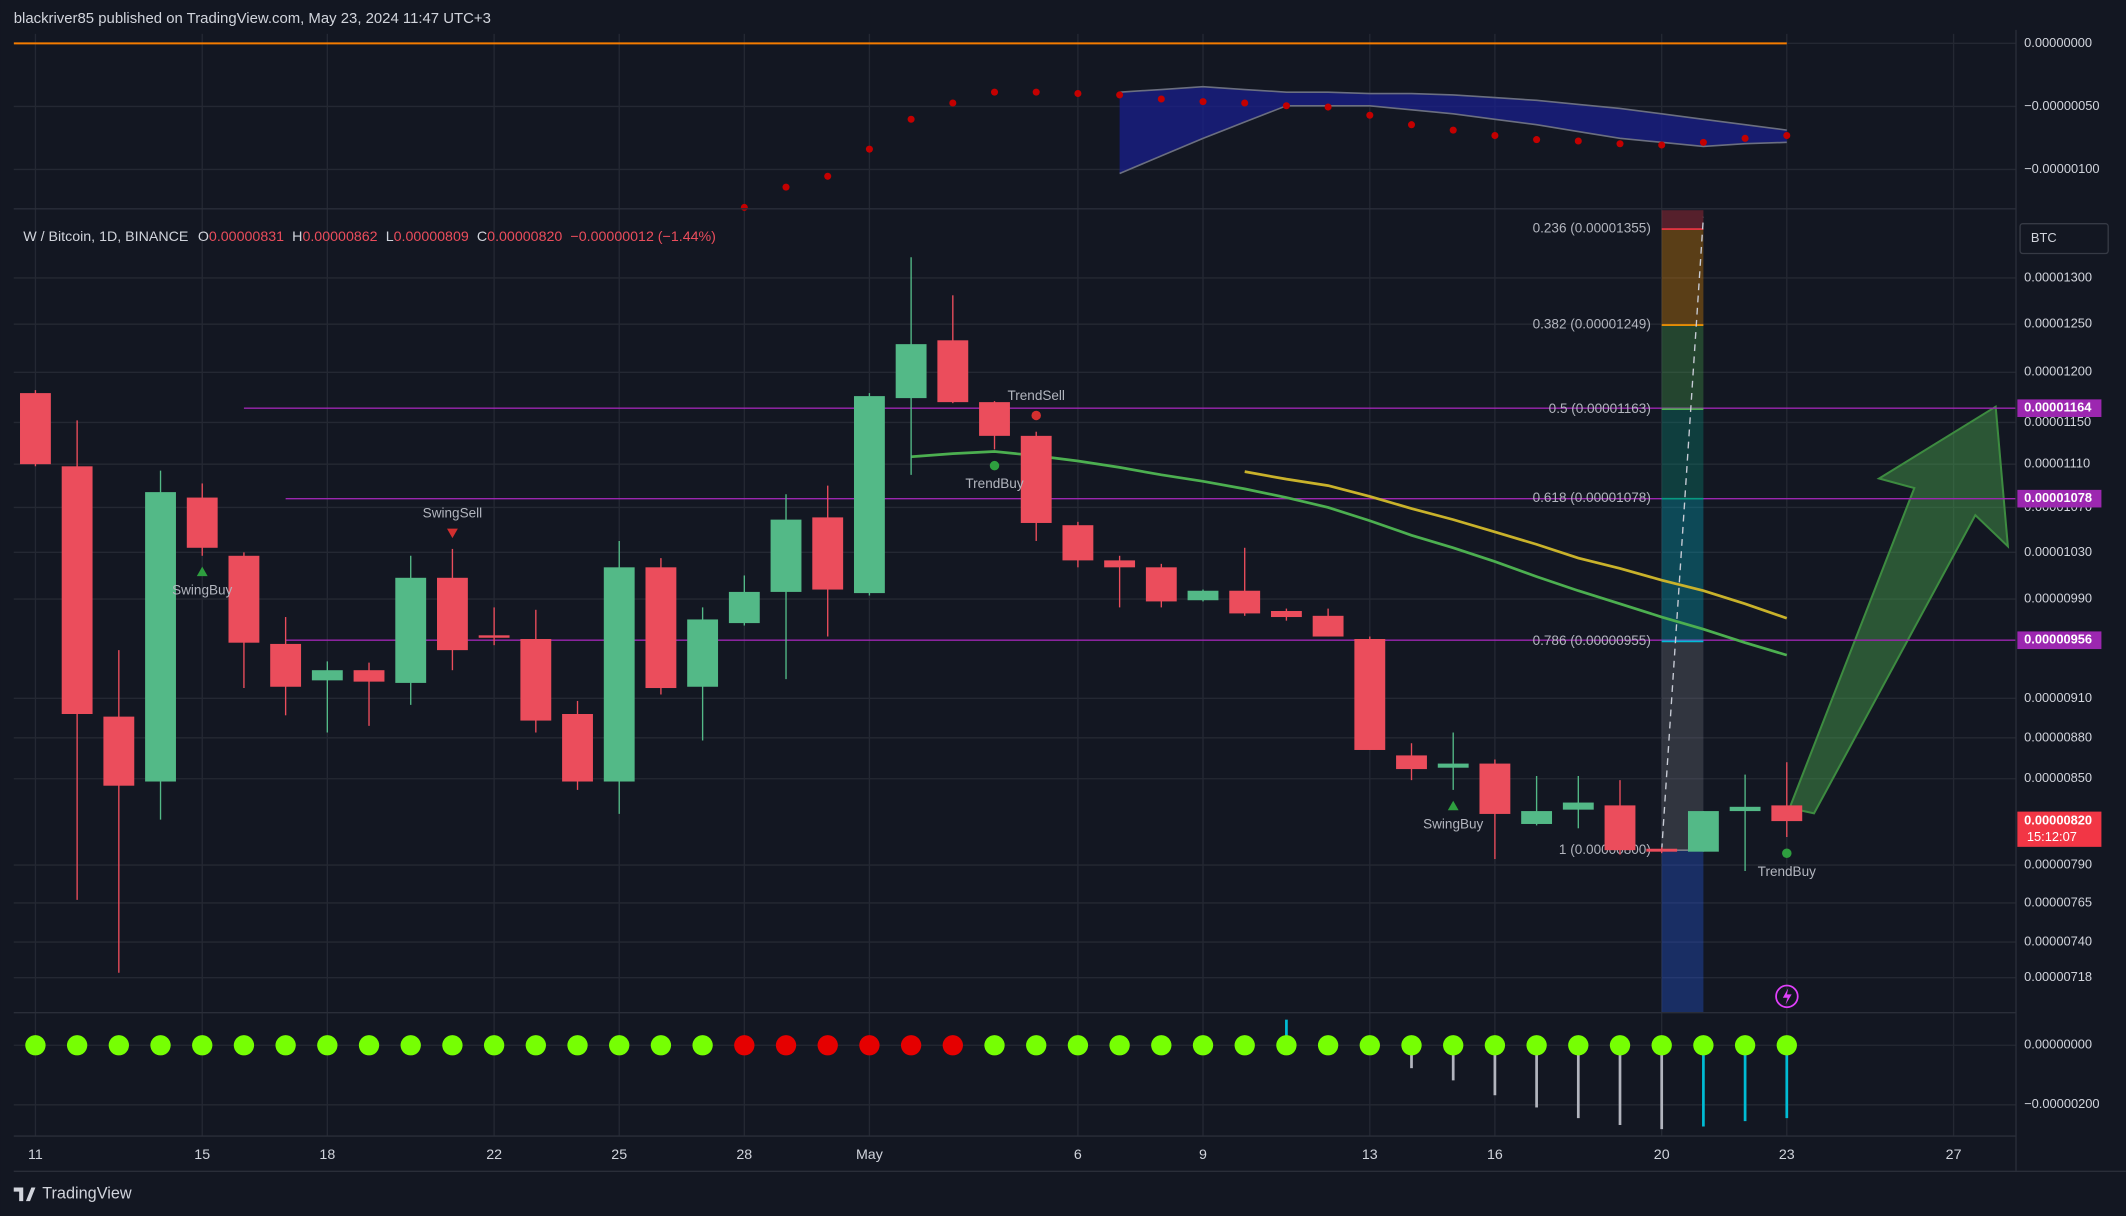 Image resolution: width=2126 pixels, height=1216 pixels. Describe the element at coordinates (619, 1155) in the screenshot. I see `x-tick-label: 25` at that location.